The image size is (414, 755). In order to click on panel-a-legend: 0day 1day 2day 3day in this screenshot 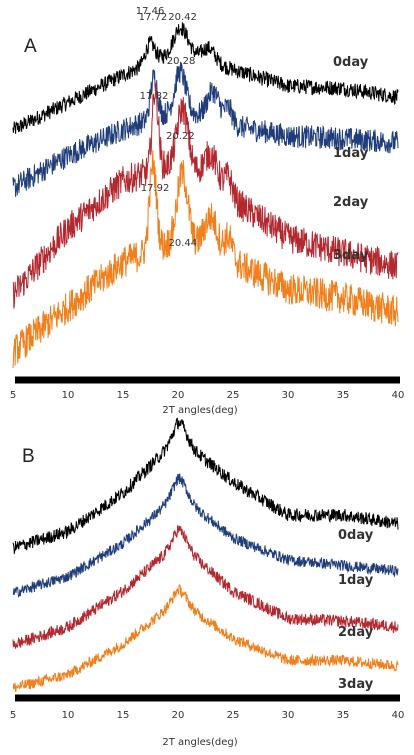, I will do `click(351, 159)`.